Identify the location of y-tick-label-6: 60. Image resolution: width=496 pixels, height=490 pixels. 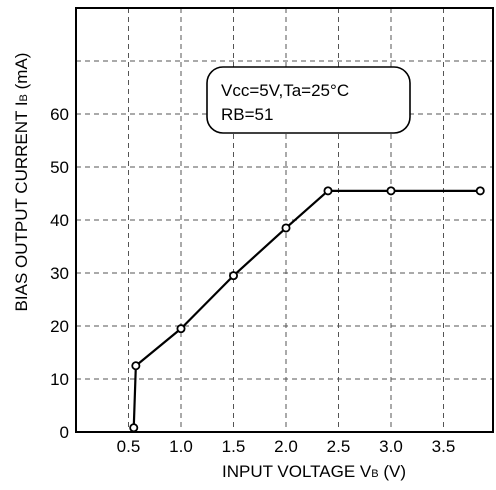
(59, 114).